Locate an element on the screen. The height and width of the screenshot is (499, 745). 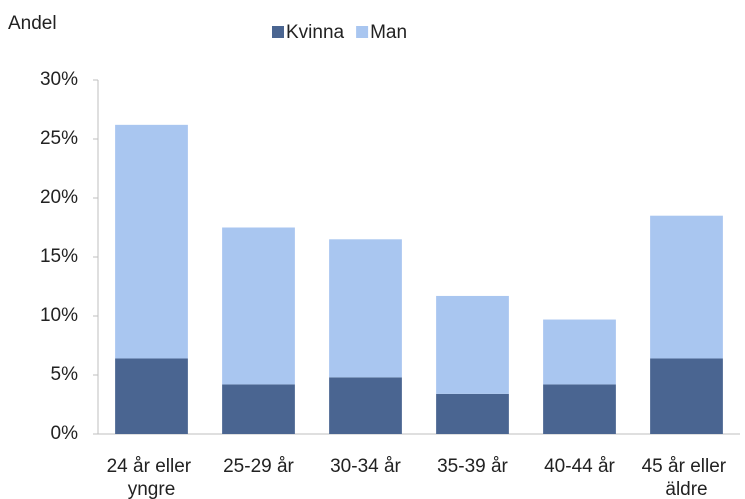
y-tick-label: 30% is located at coordinates (59, 79).